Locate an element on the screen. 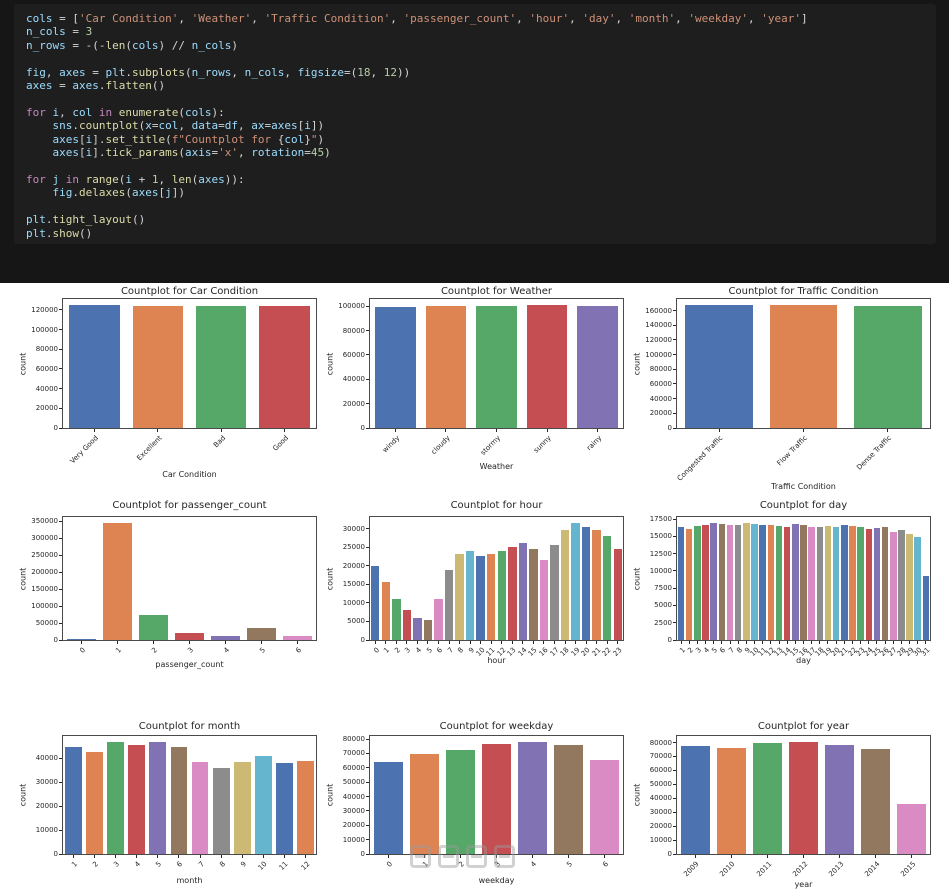  y-tick-label: 10000 is located at coordinates (660, 840).